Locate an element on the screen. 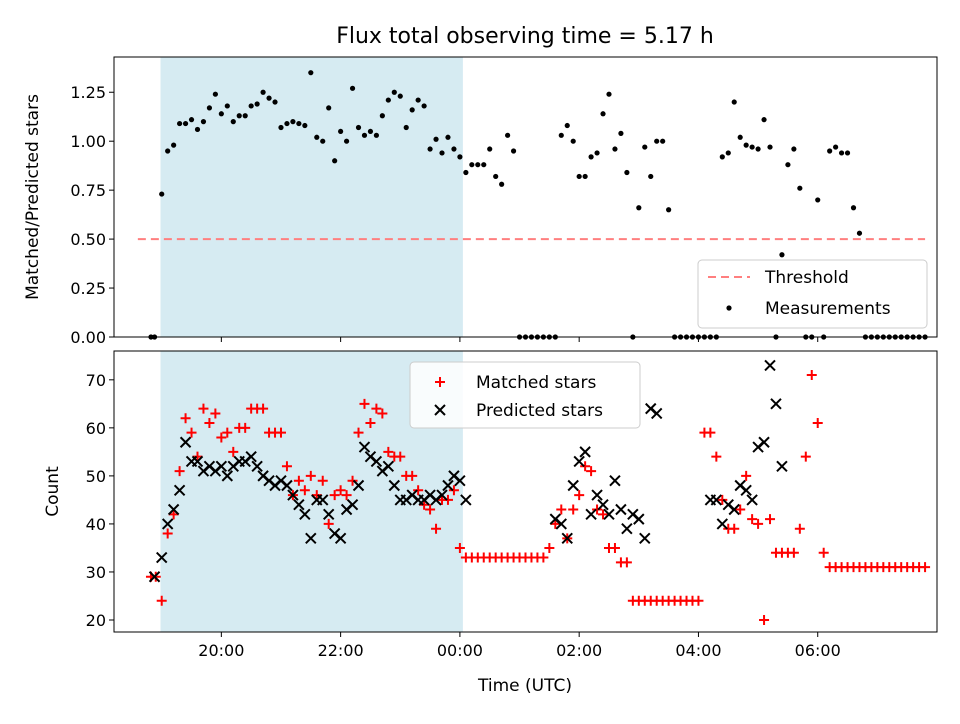  y-tick-label: 60 is located at coordinates (96, 428).